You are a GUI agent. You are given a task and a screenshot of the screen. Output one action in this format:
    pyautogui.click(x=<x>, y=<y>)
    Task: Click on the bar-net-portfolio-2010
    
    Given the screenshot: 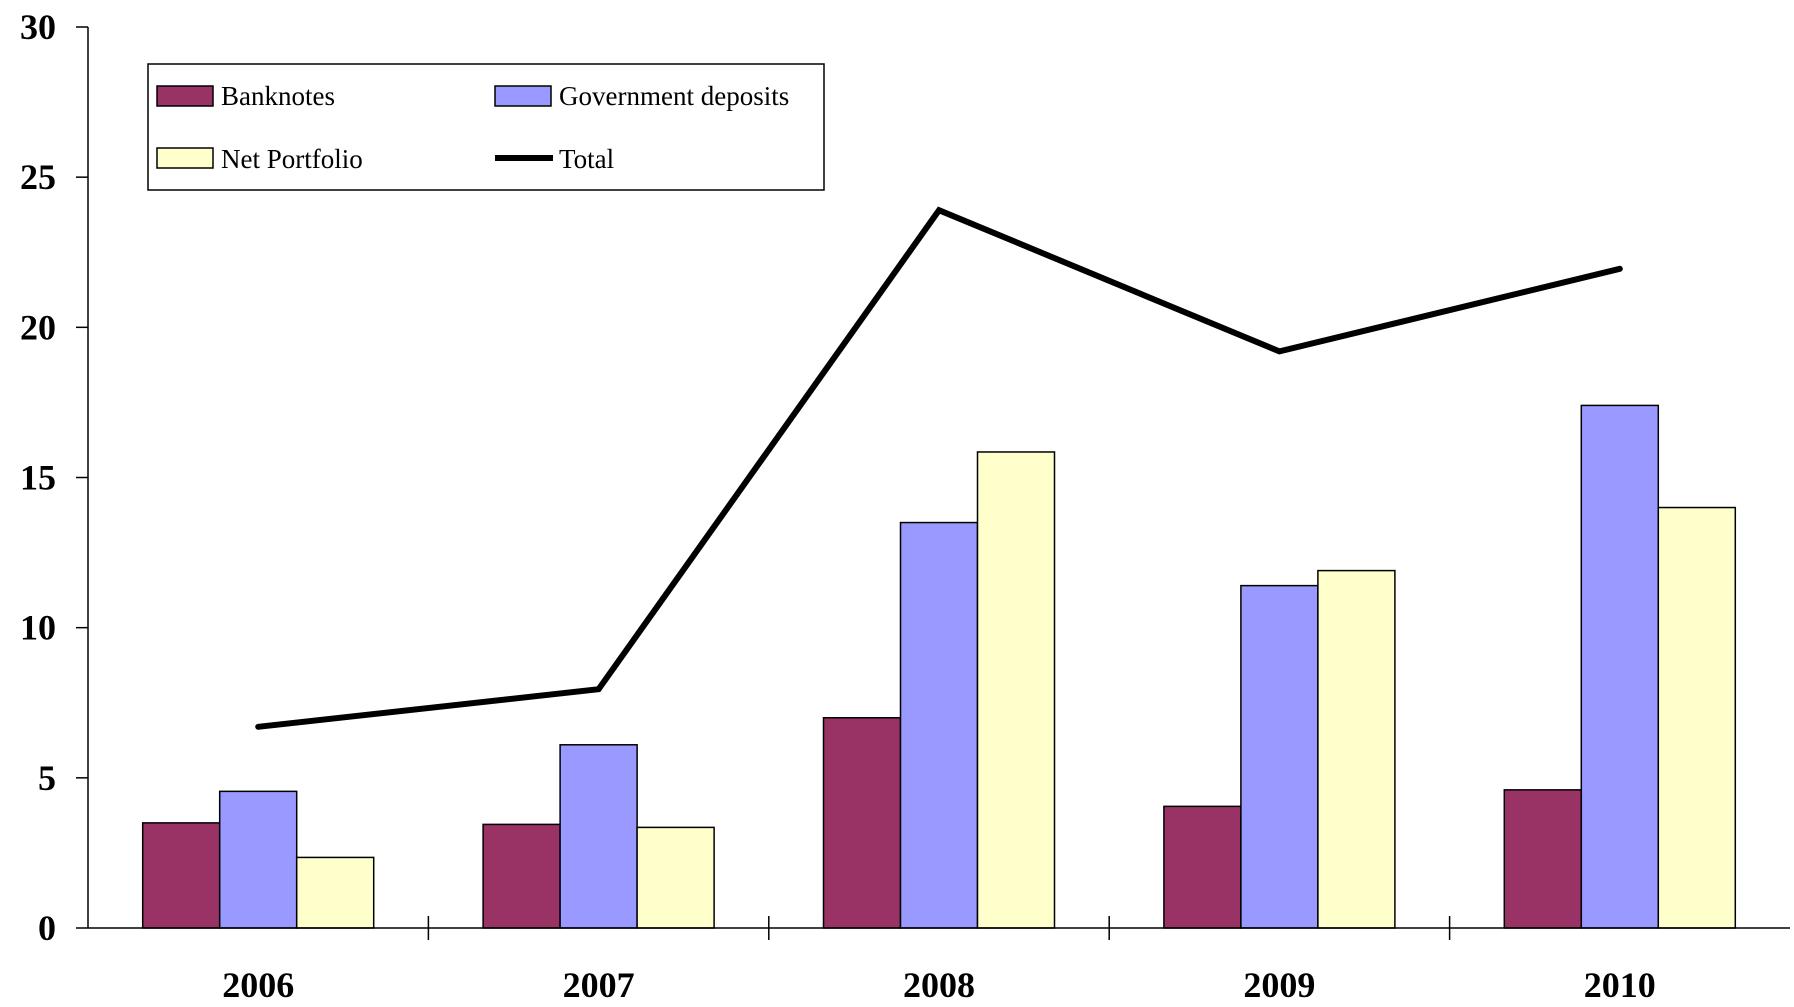 What is the action you would take?
    pyautogui.click(x=1697, y=717)
    